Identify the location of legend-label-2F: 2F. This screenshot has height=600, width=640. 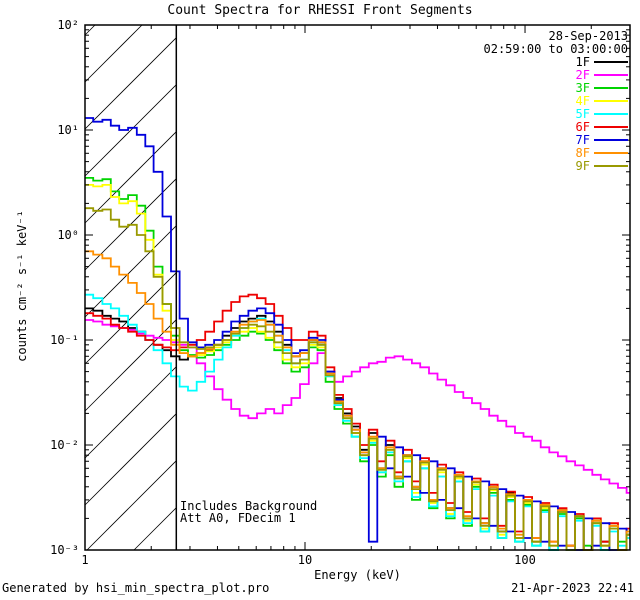
(583, 75).